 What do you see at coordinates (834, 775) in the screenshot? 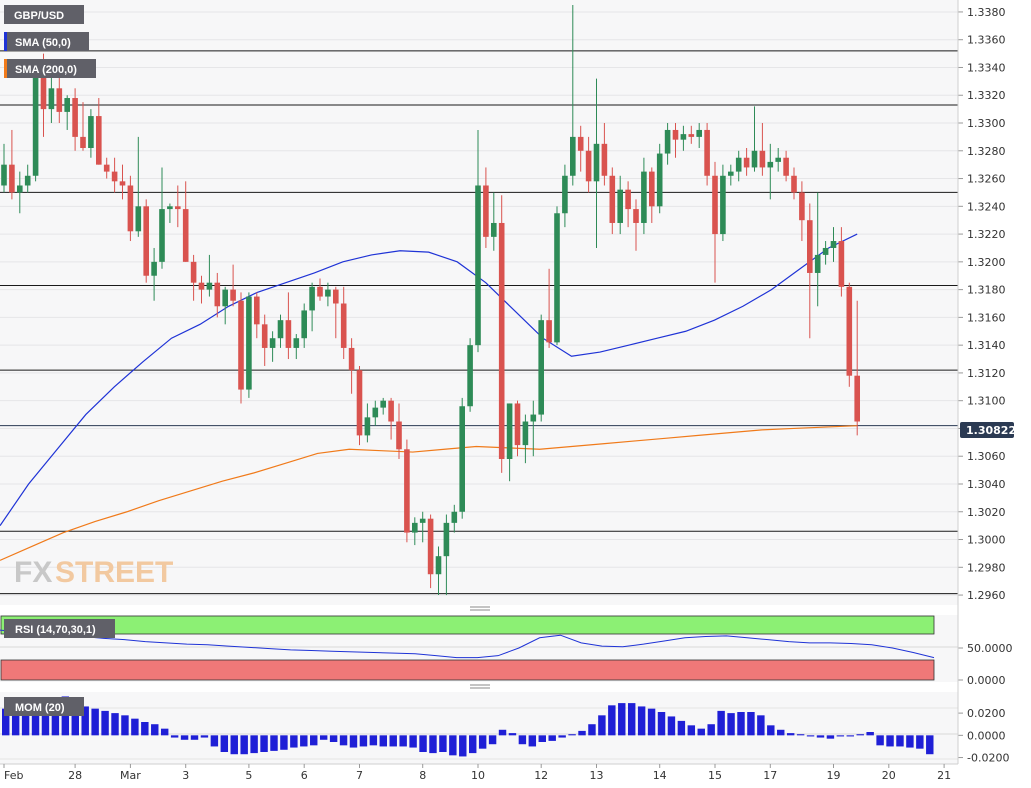
I see `date-label: 19` at bounding box center [834, 775].